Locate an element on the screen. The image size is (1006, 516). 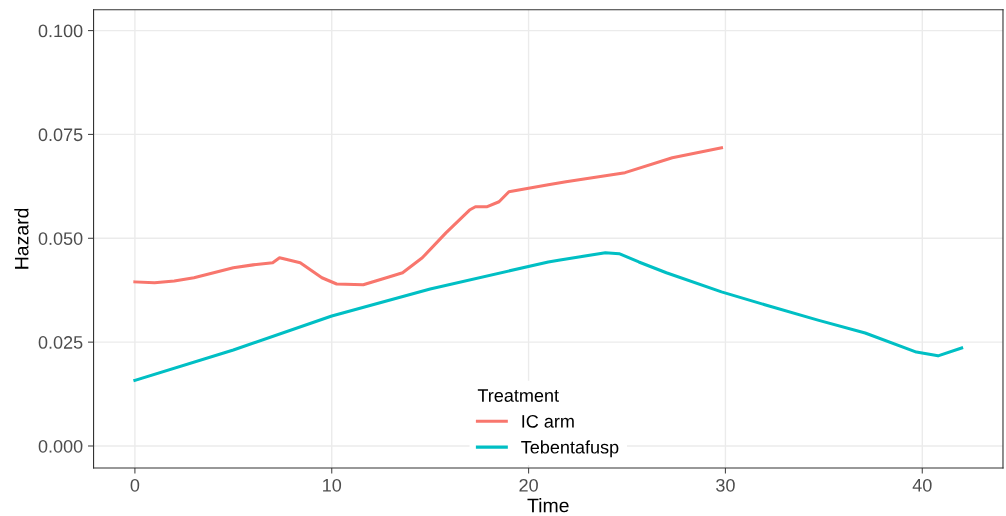
x-tick-label: 40 is located at coordinates (922, 485).